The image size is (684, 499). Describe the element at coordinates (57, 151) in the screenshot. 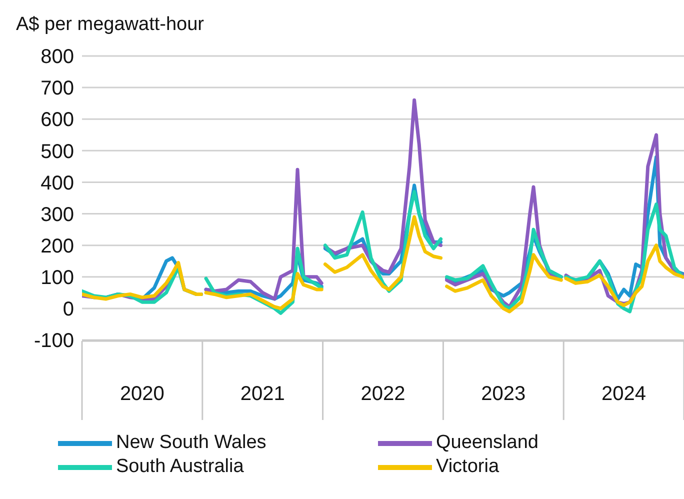

I see `y-tick-label: 500` at that location.